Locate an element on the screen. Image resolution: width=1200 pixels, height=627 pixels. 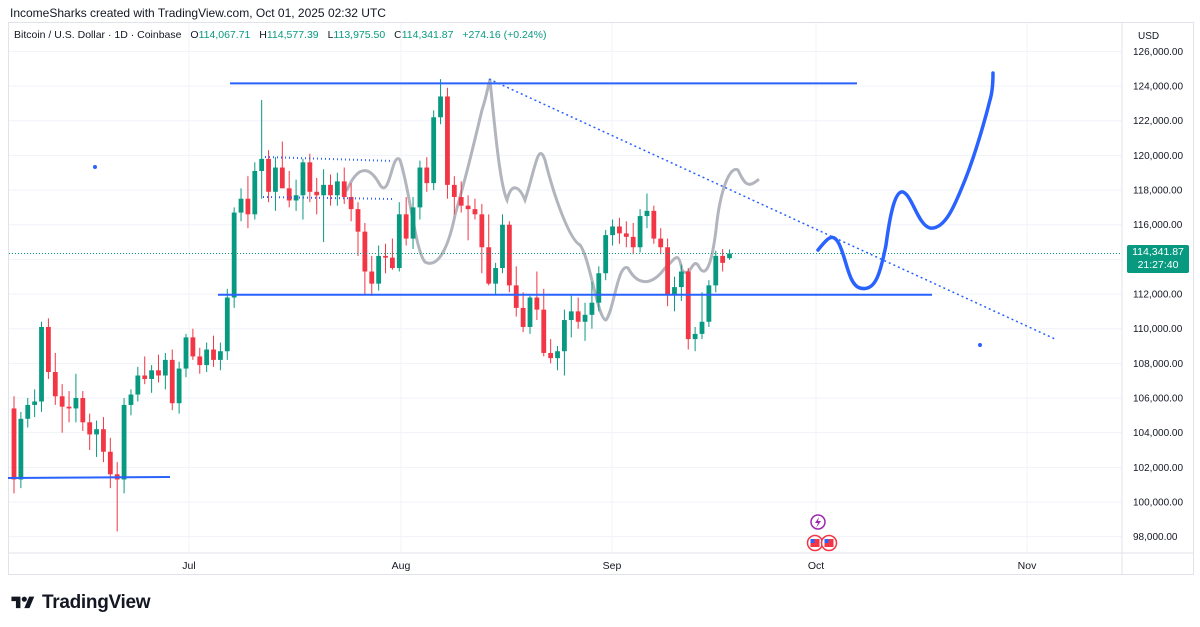
price-tick-label: 122,000.00 is located at coordinates (1158, 121).